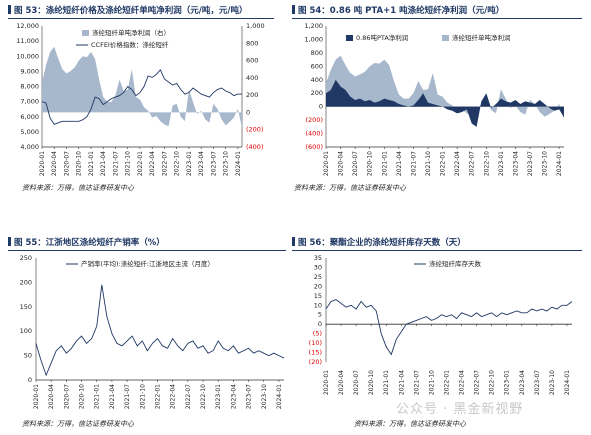 This screenshot has height=435, width=591. I want to click on legend-label: CCFEI价格指数：涤纶短纤, so click(130, 44).